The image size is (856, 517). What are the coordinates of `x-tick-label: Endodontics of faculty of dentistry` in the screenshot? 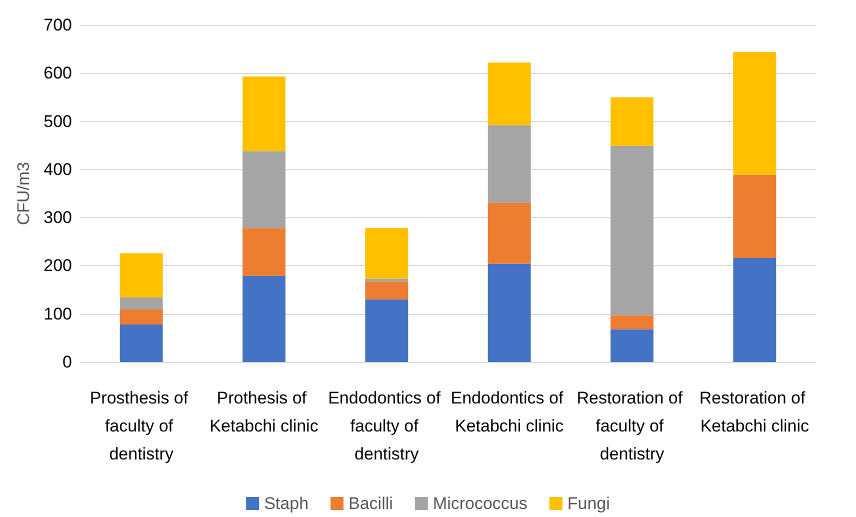 It's located at (387, 426).